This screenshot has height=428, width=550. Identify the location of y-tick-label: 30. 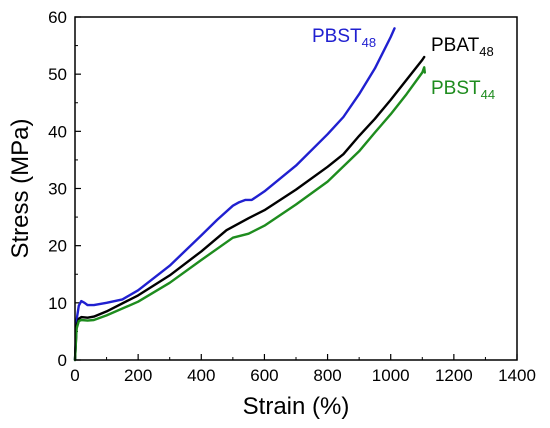
(57, 189).